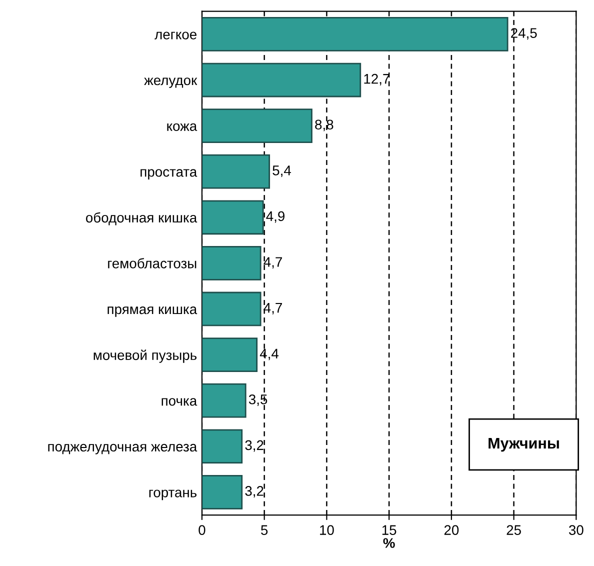 The height and width of the screenshot is (566, 594). What do you see at coordinates (523, 445) in the screenshot?
I see `annotation: Мужчины` at bounding box center [523, 445].